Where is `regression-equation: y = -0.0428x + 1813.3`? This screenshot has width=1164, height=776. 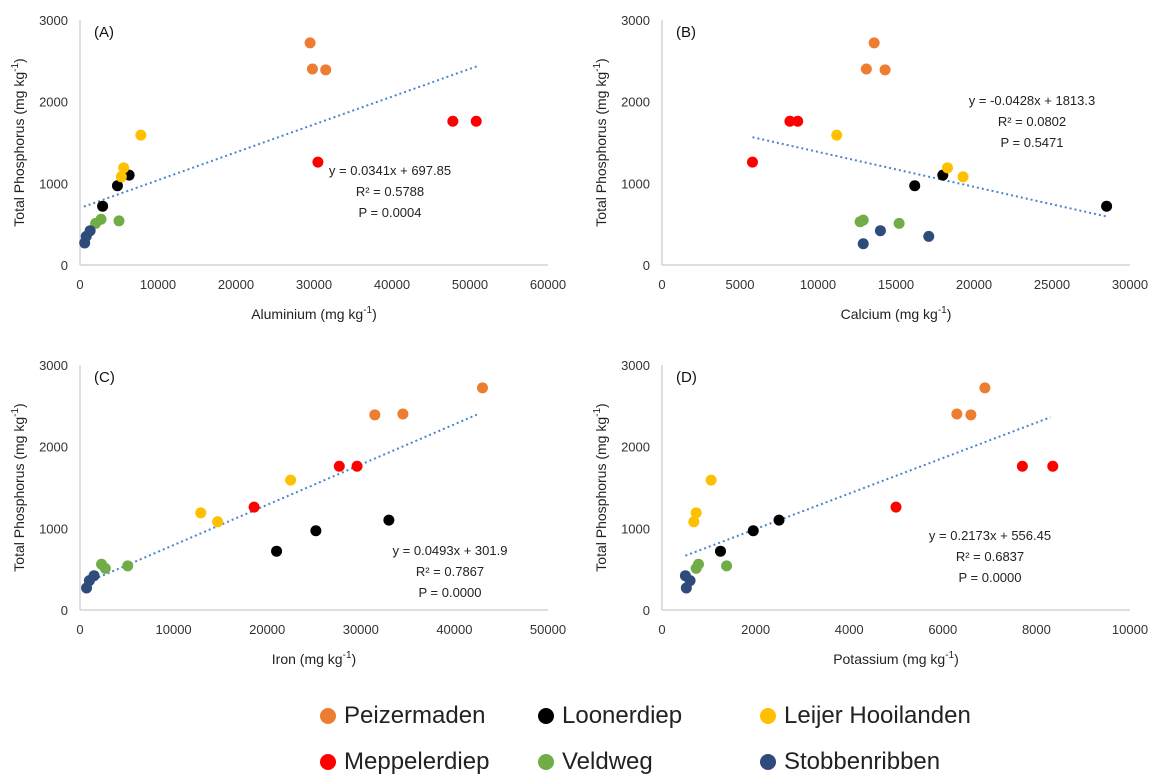
regression-equation: y = -0.0428x + 1813.3 is located at coordinates (1032, 100).